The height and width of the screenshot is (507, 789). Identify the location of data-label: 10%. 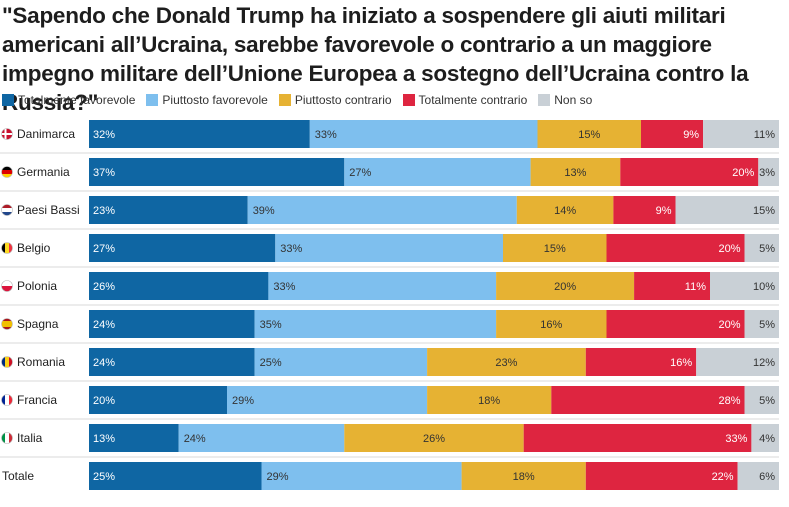
(764, 287).